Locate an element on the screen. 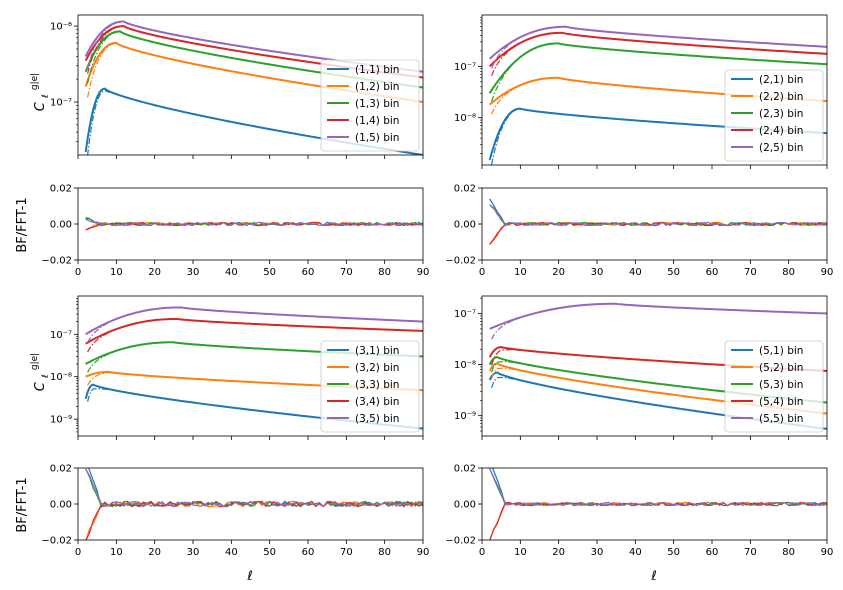 This screenshot has width=843, height=590. legend-entry: (2,4) bin is located at coordinates (781, 131).